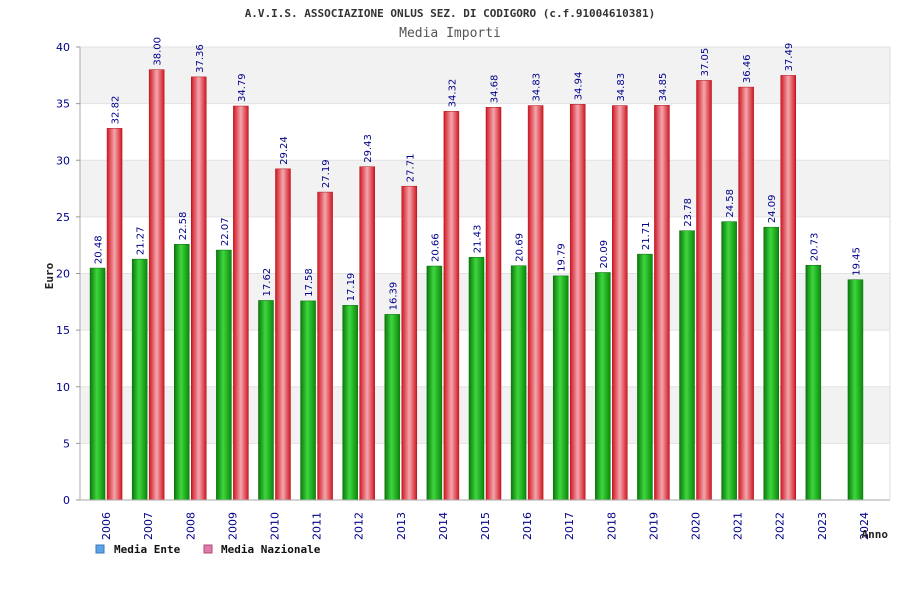 The image size is (900, 600). What do you see at coordinates (190, 526) in the screenshot?
I see `x-tick-label-2008: 2008` at bounding box center [190, 526].